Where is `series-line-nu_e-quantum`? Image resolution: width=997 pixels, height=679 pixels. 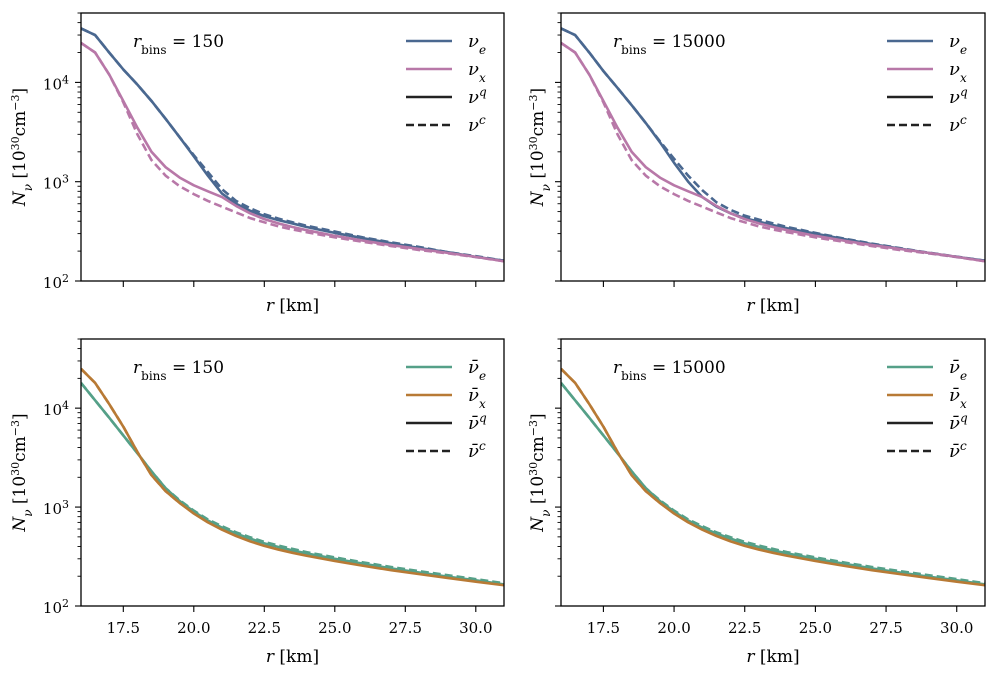 series-line-nu_e-quantum is located at coordinates (292, 145).